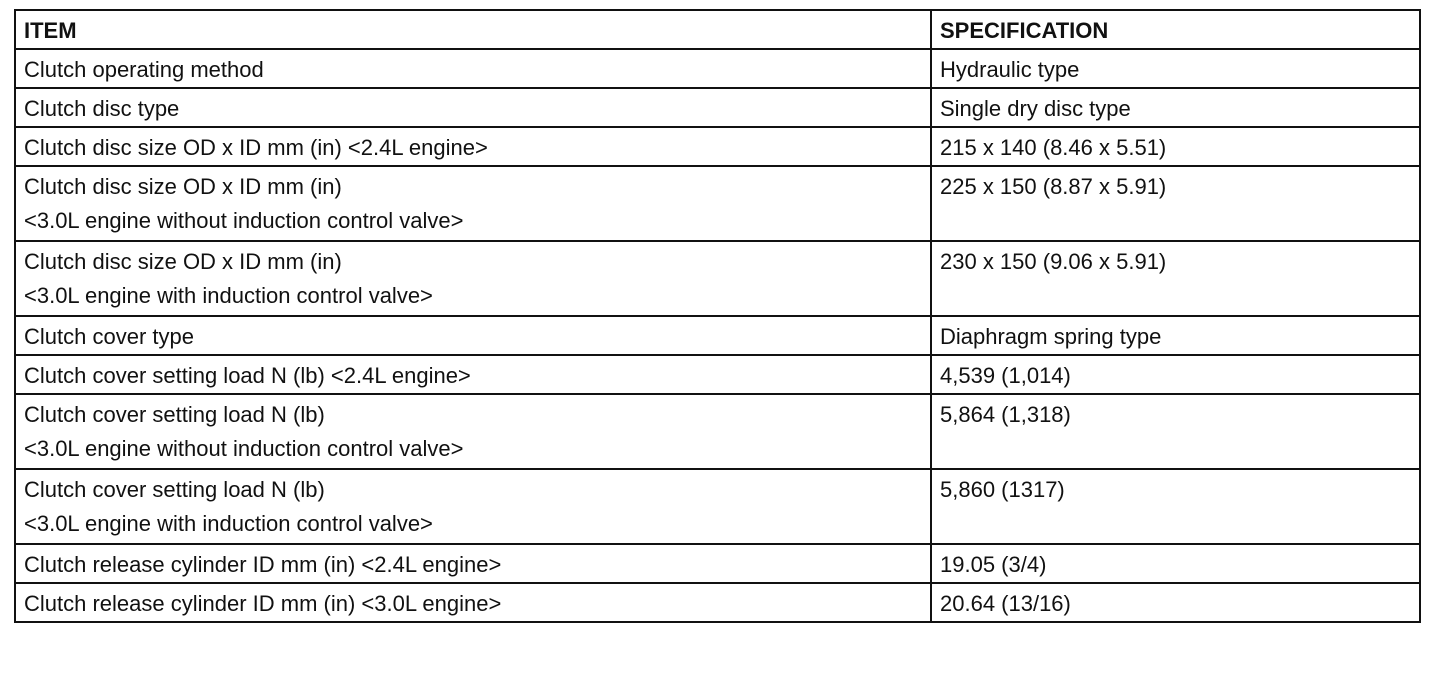 The height and width of the screenshot is (690, 1440). I want to click on table-header-row: ITEM SPECIFICATION, so click(717, 29).